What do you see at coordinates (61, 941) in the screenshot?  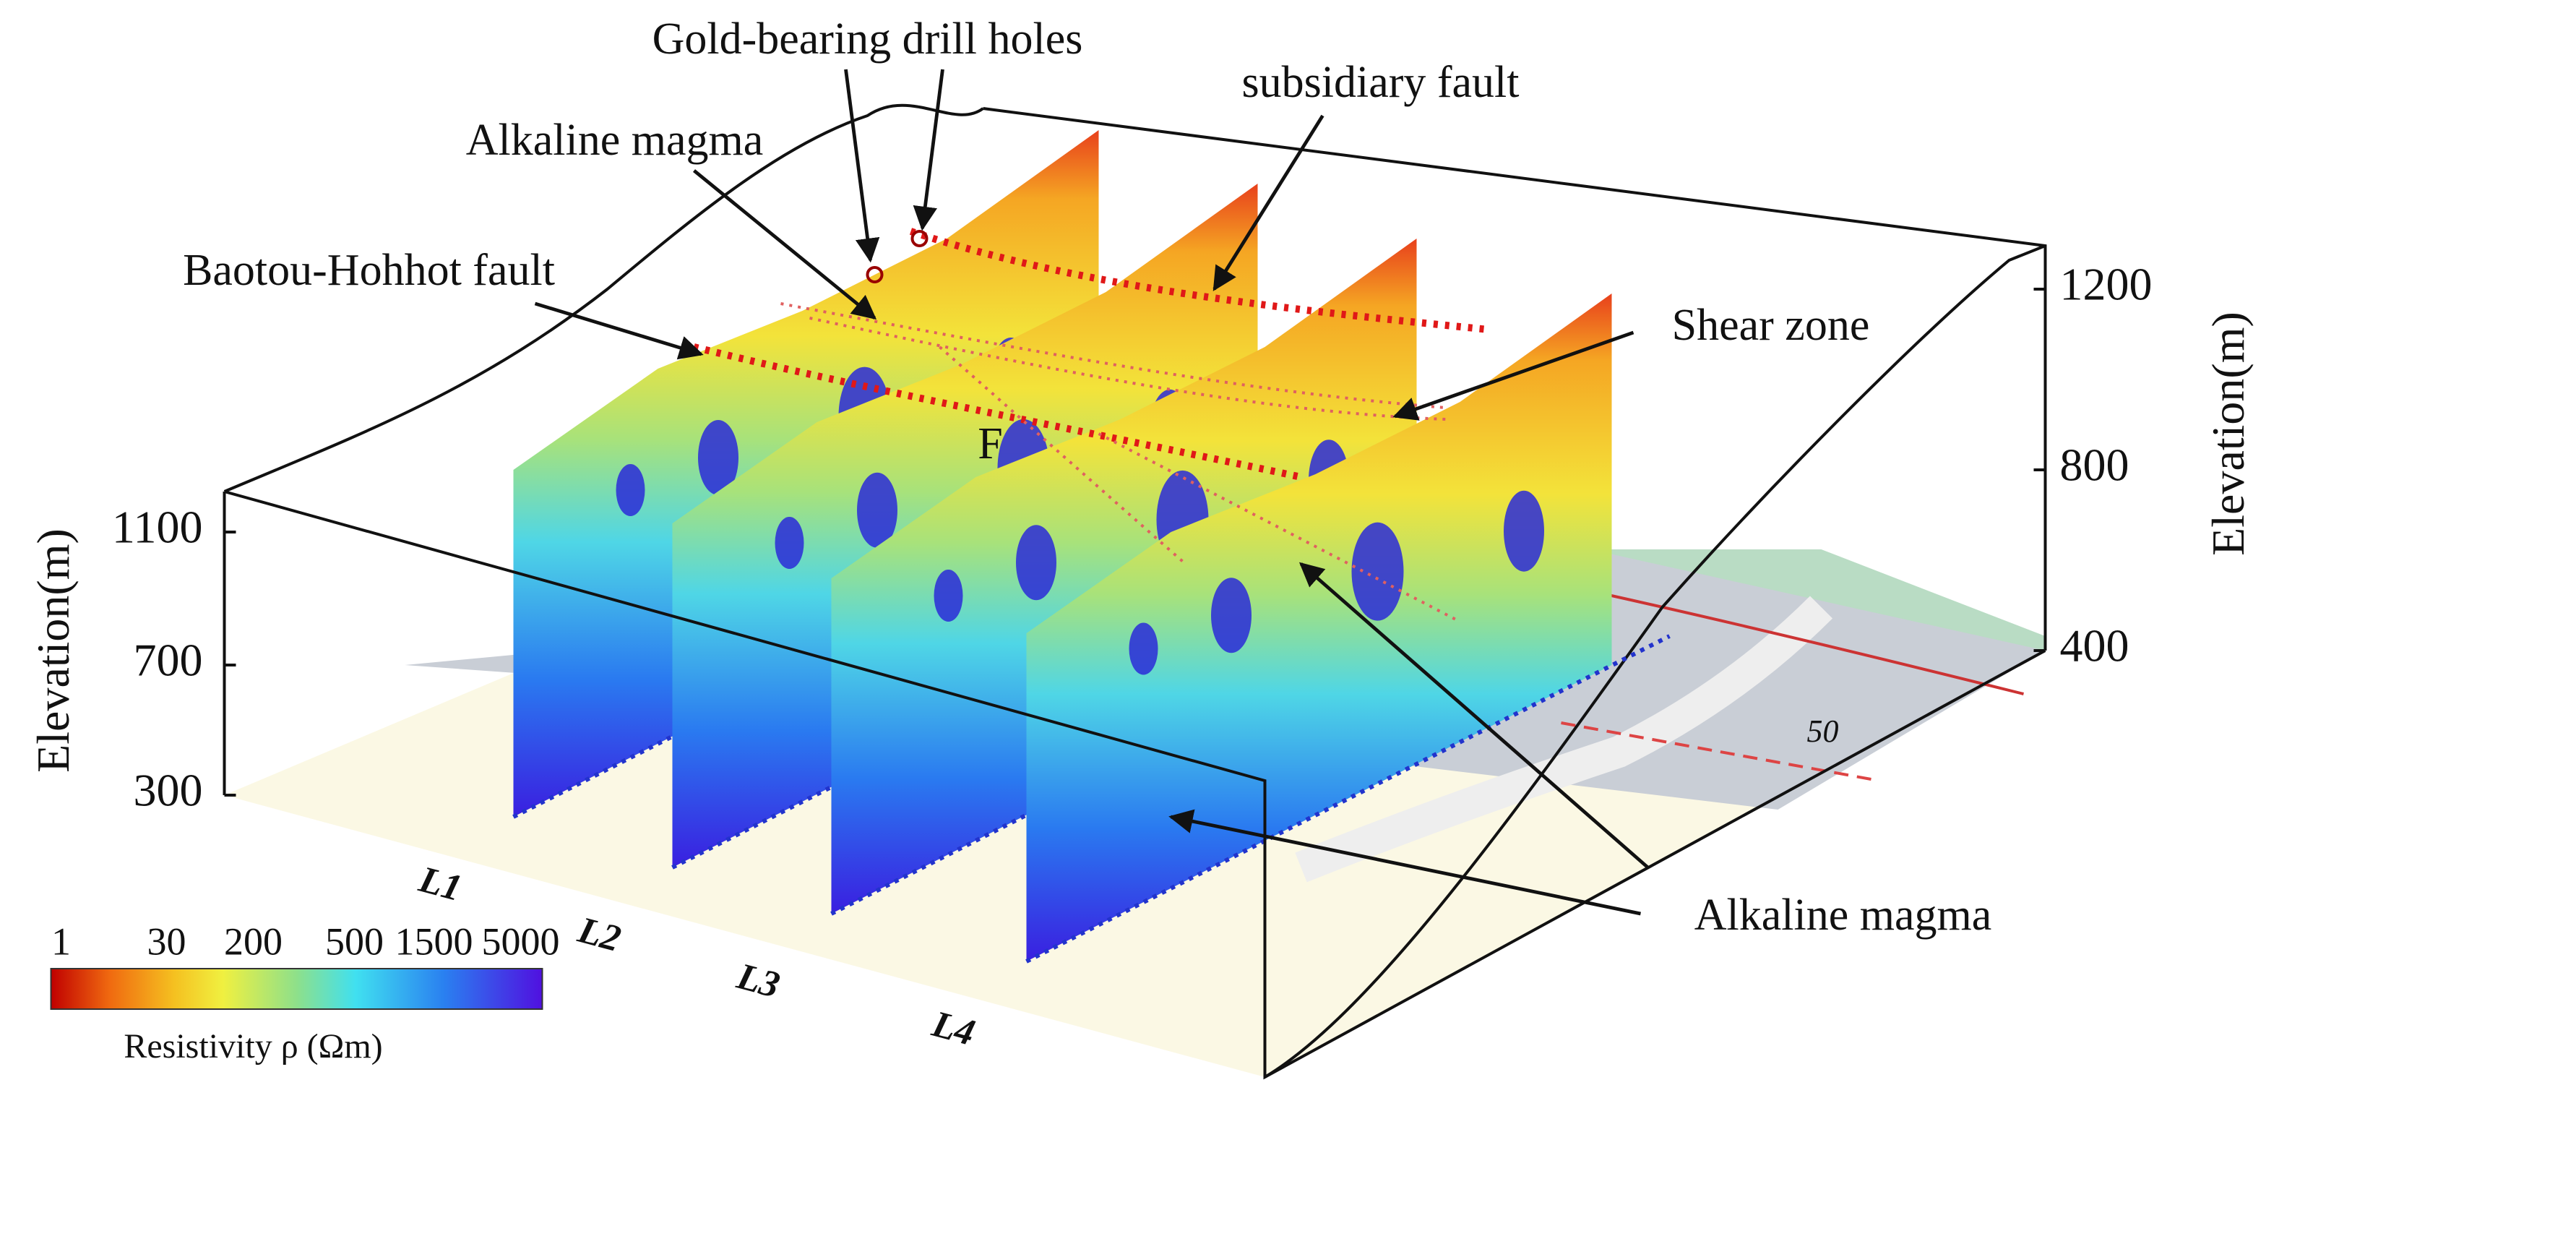 I see `colorbar-tick: 1` at bounding box center [61, 941].